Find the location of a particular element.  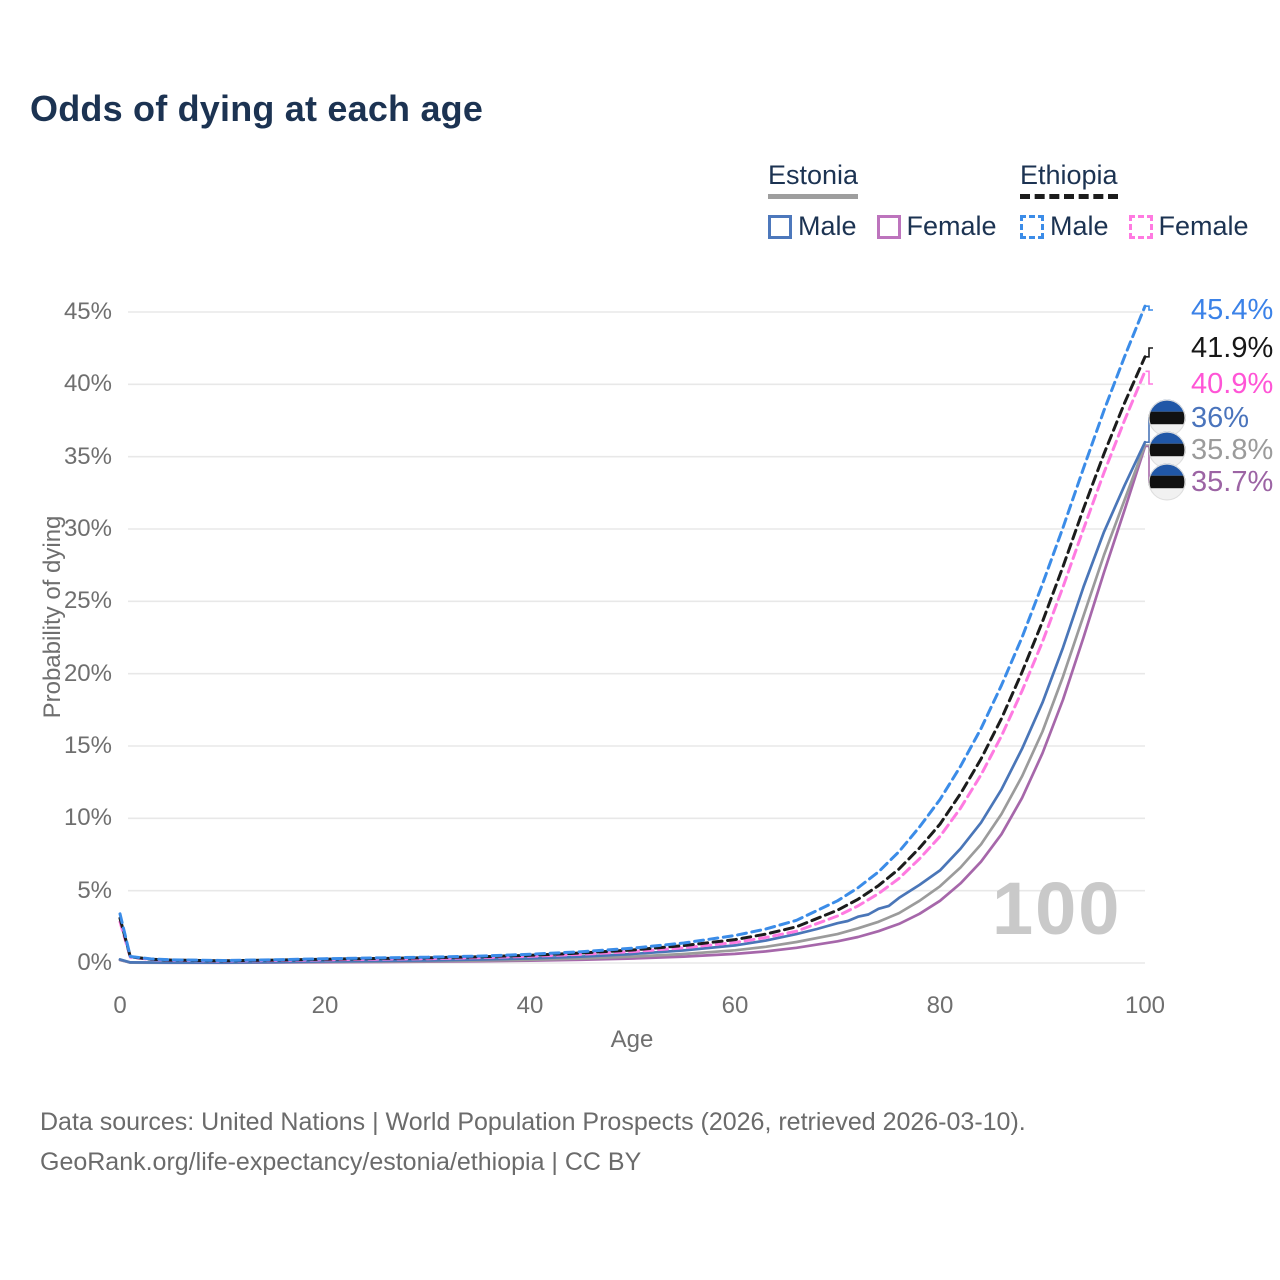

leader-line-ethiopia-female is located at coordinates (1149, 377).